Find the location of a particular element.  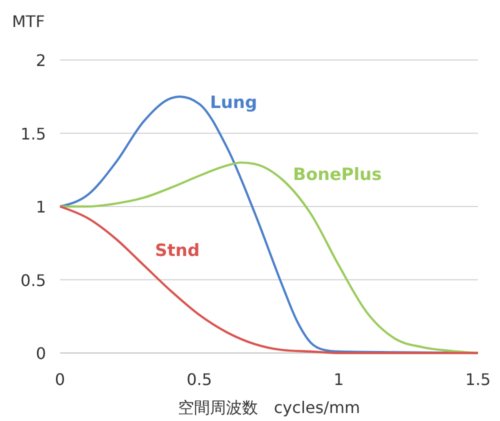

y-tick-label: 2 is located at coordinates (41, 60).